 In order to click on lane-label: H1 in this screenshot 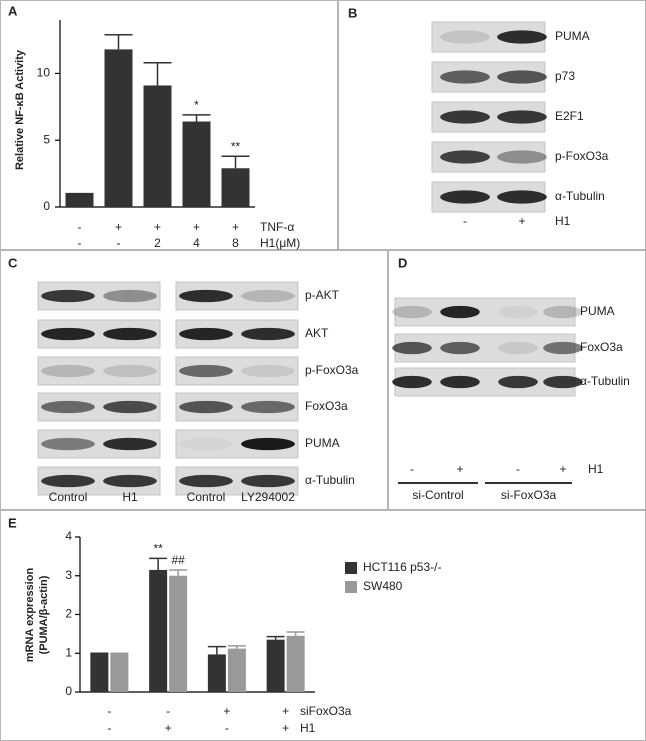, I will do `click(130, 497)`.